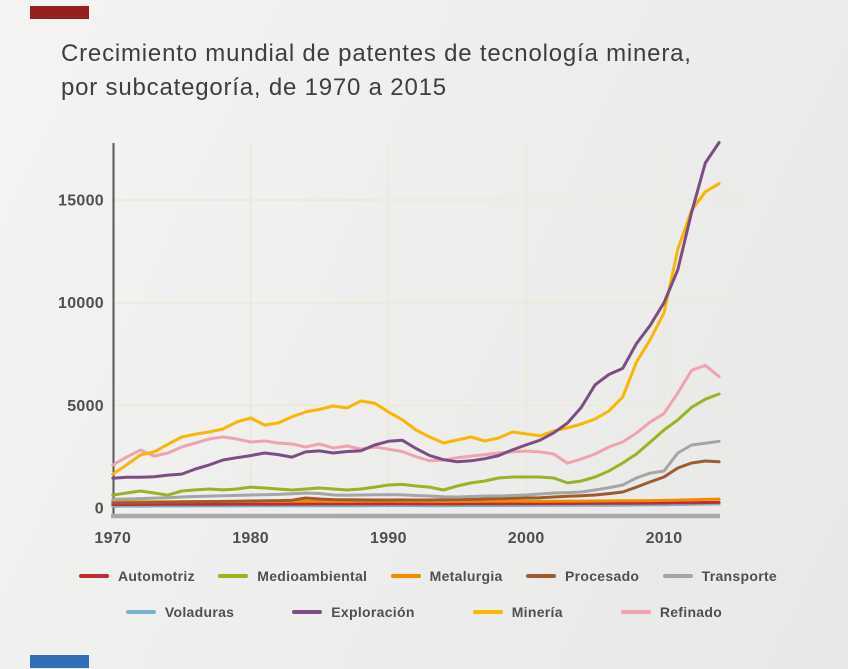  Describe the element at coordinates (416, 482) in the screenshot. I see `series-line-Procesado` at that location.